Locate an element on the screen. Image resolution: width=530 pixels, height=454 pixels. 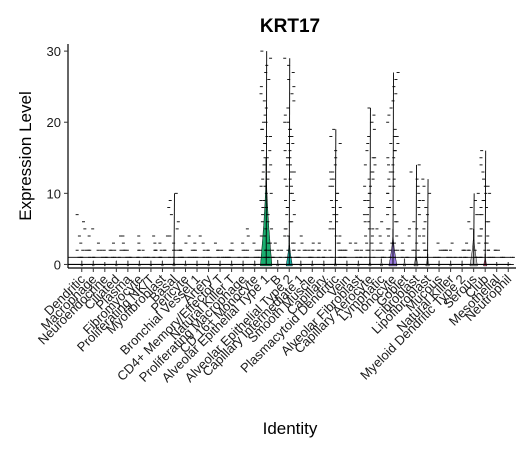
y-tick-label: 10 is located at coordinates (54, 193).